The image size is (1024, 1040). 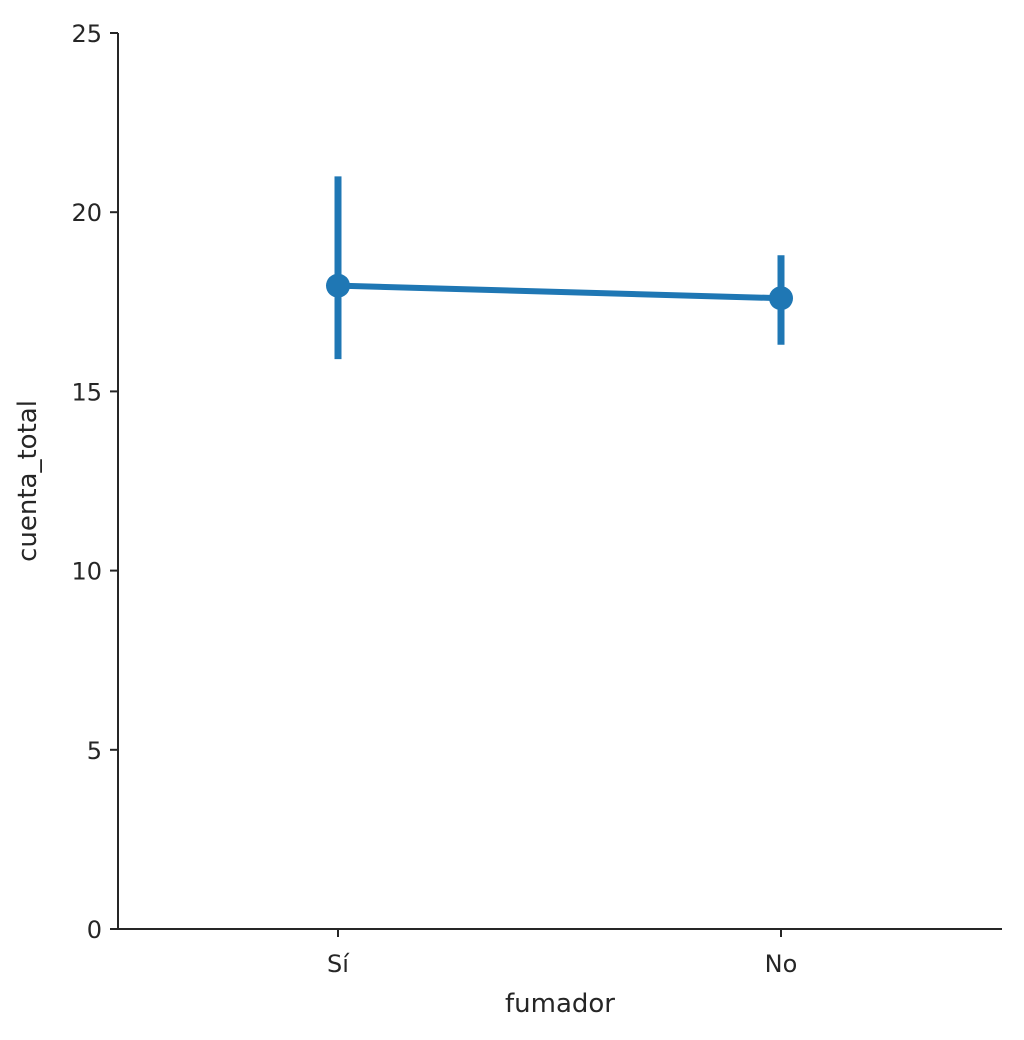 I want to click on y-axis-ticks: 0 5 10 15 20 25, so click(x=94, y=482).